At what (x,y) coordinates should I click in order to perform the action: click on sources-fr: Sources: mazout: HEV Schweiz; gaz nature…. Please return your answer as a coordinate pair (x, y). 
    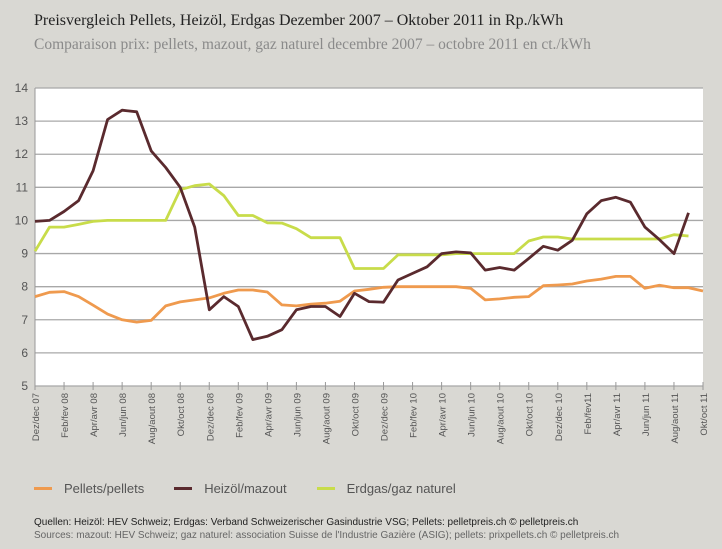
    Looking at the image, I should click on (327, 535).